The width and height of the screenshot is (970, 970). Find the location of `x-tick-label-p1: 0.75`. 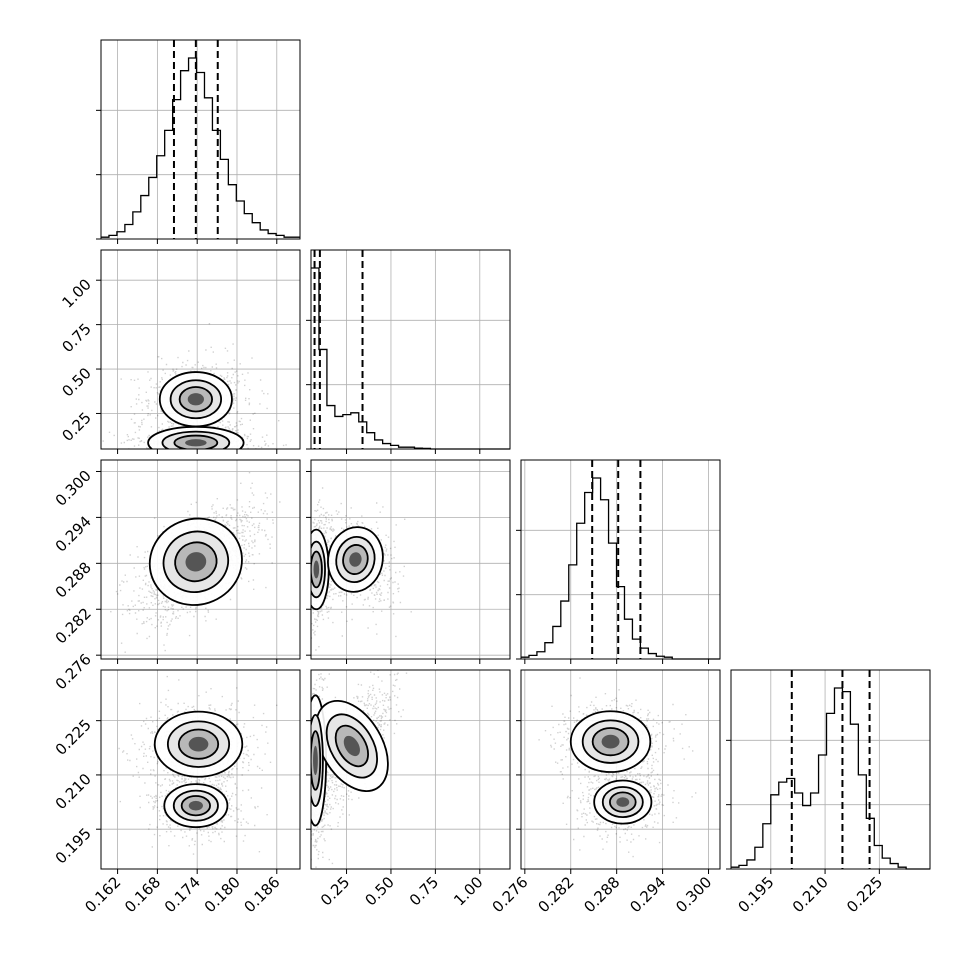

x-tick-label-p1: 0.75 is located at coordinates (424, 891).